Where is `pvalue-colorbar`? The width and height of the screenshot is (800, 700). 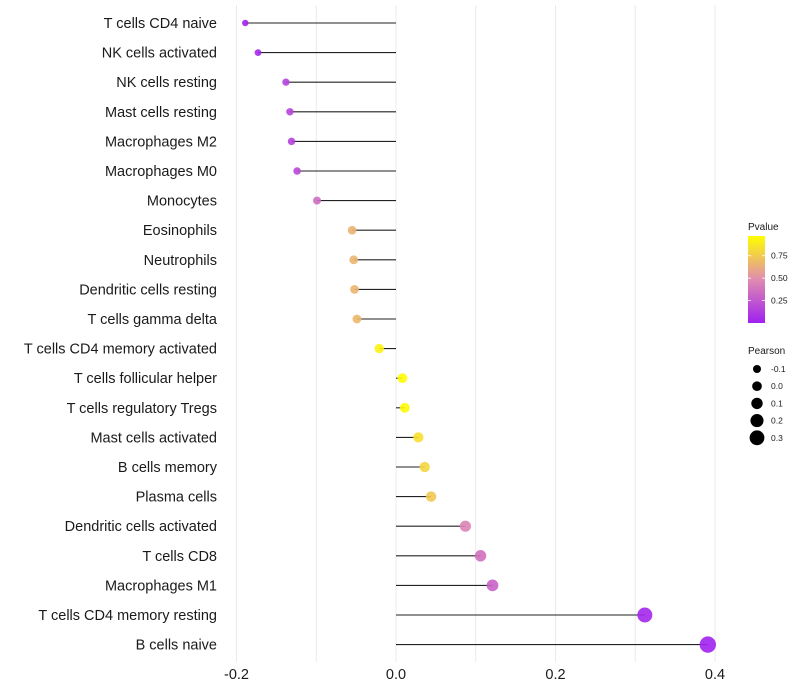
pvalue-colorbar is located at coordinates (756, 279).